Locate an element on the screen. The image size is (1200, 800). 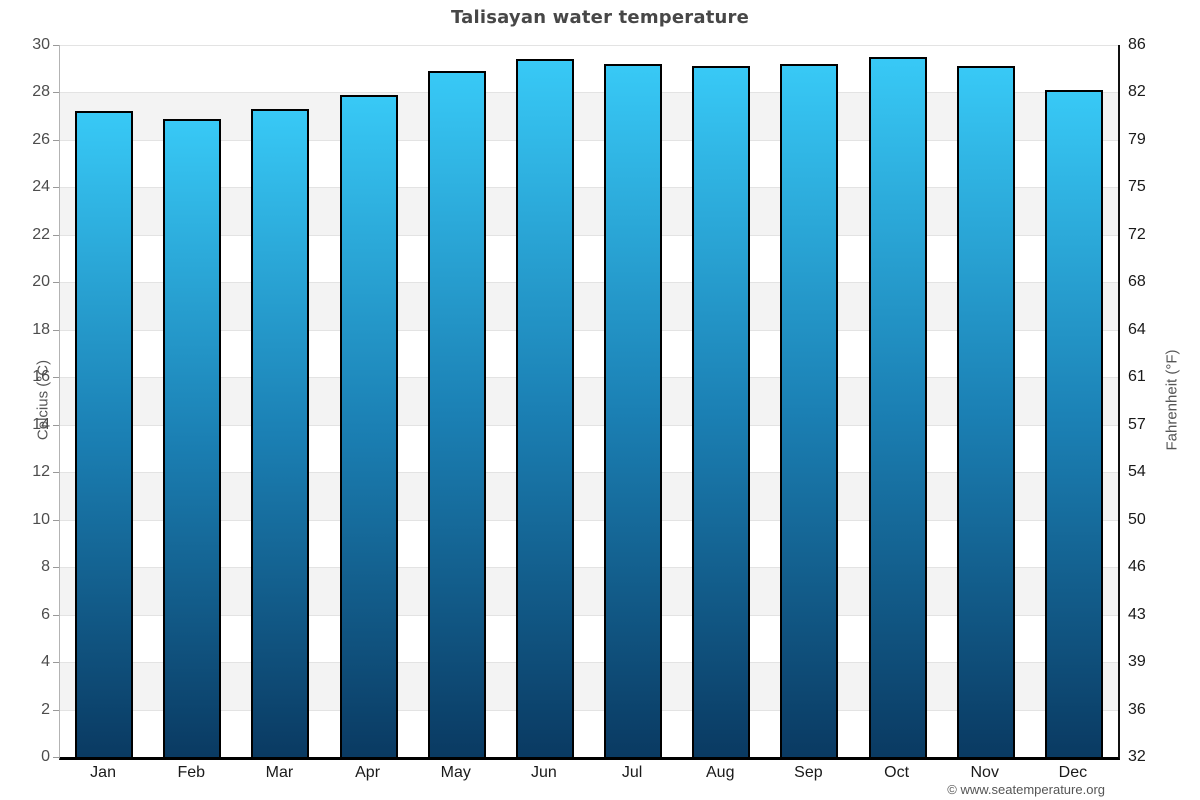
x-tick-label-dec: Dec is located at coordinates (1073, 772).